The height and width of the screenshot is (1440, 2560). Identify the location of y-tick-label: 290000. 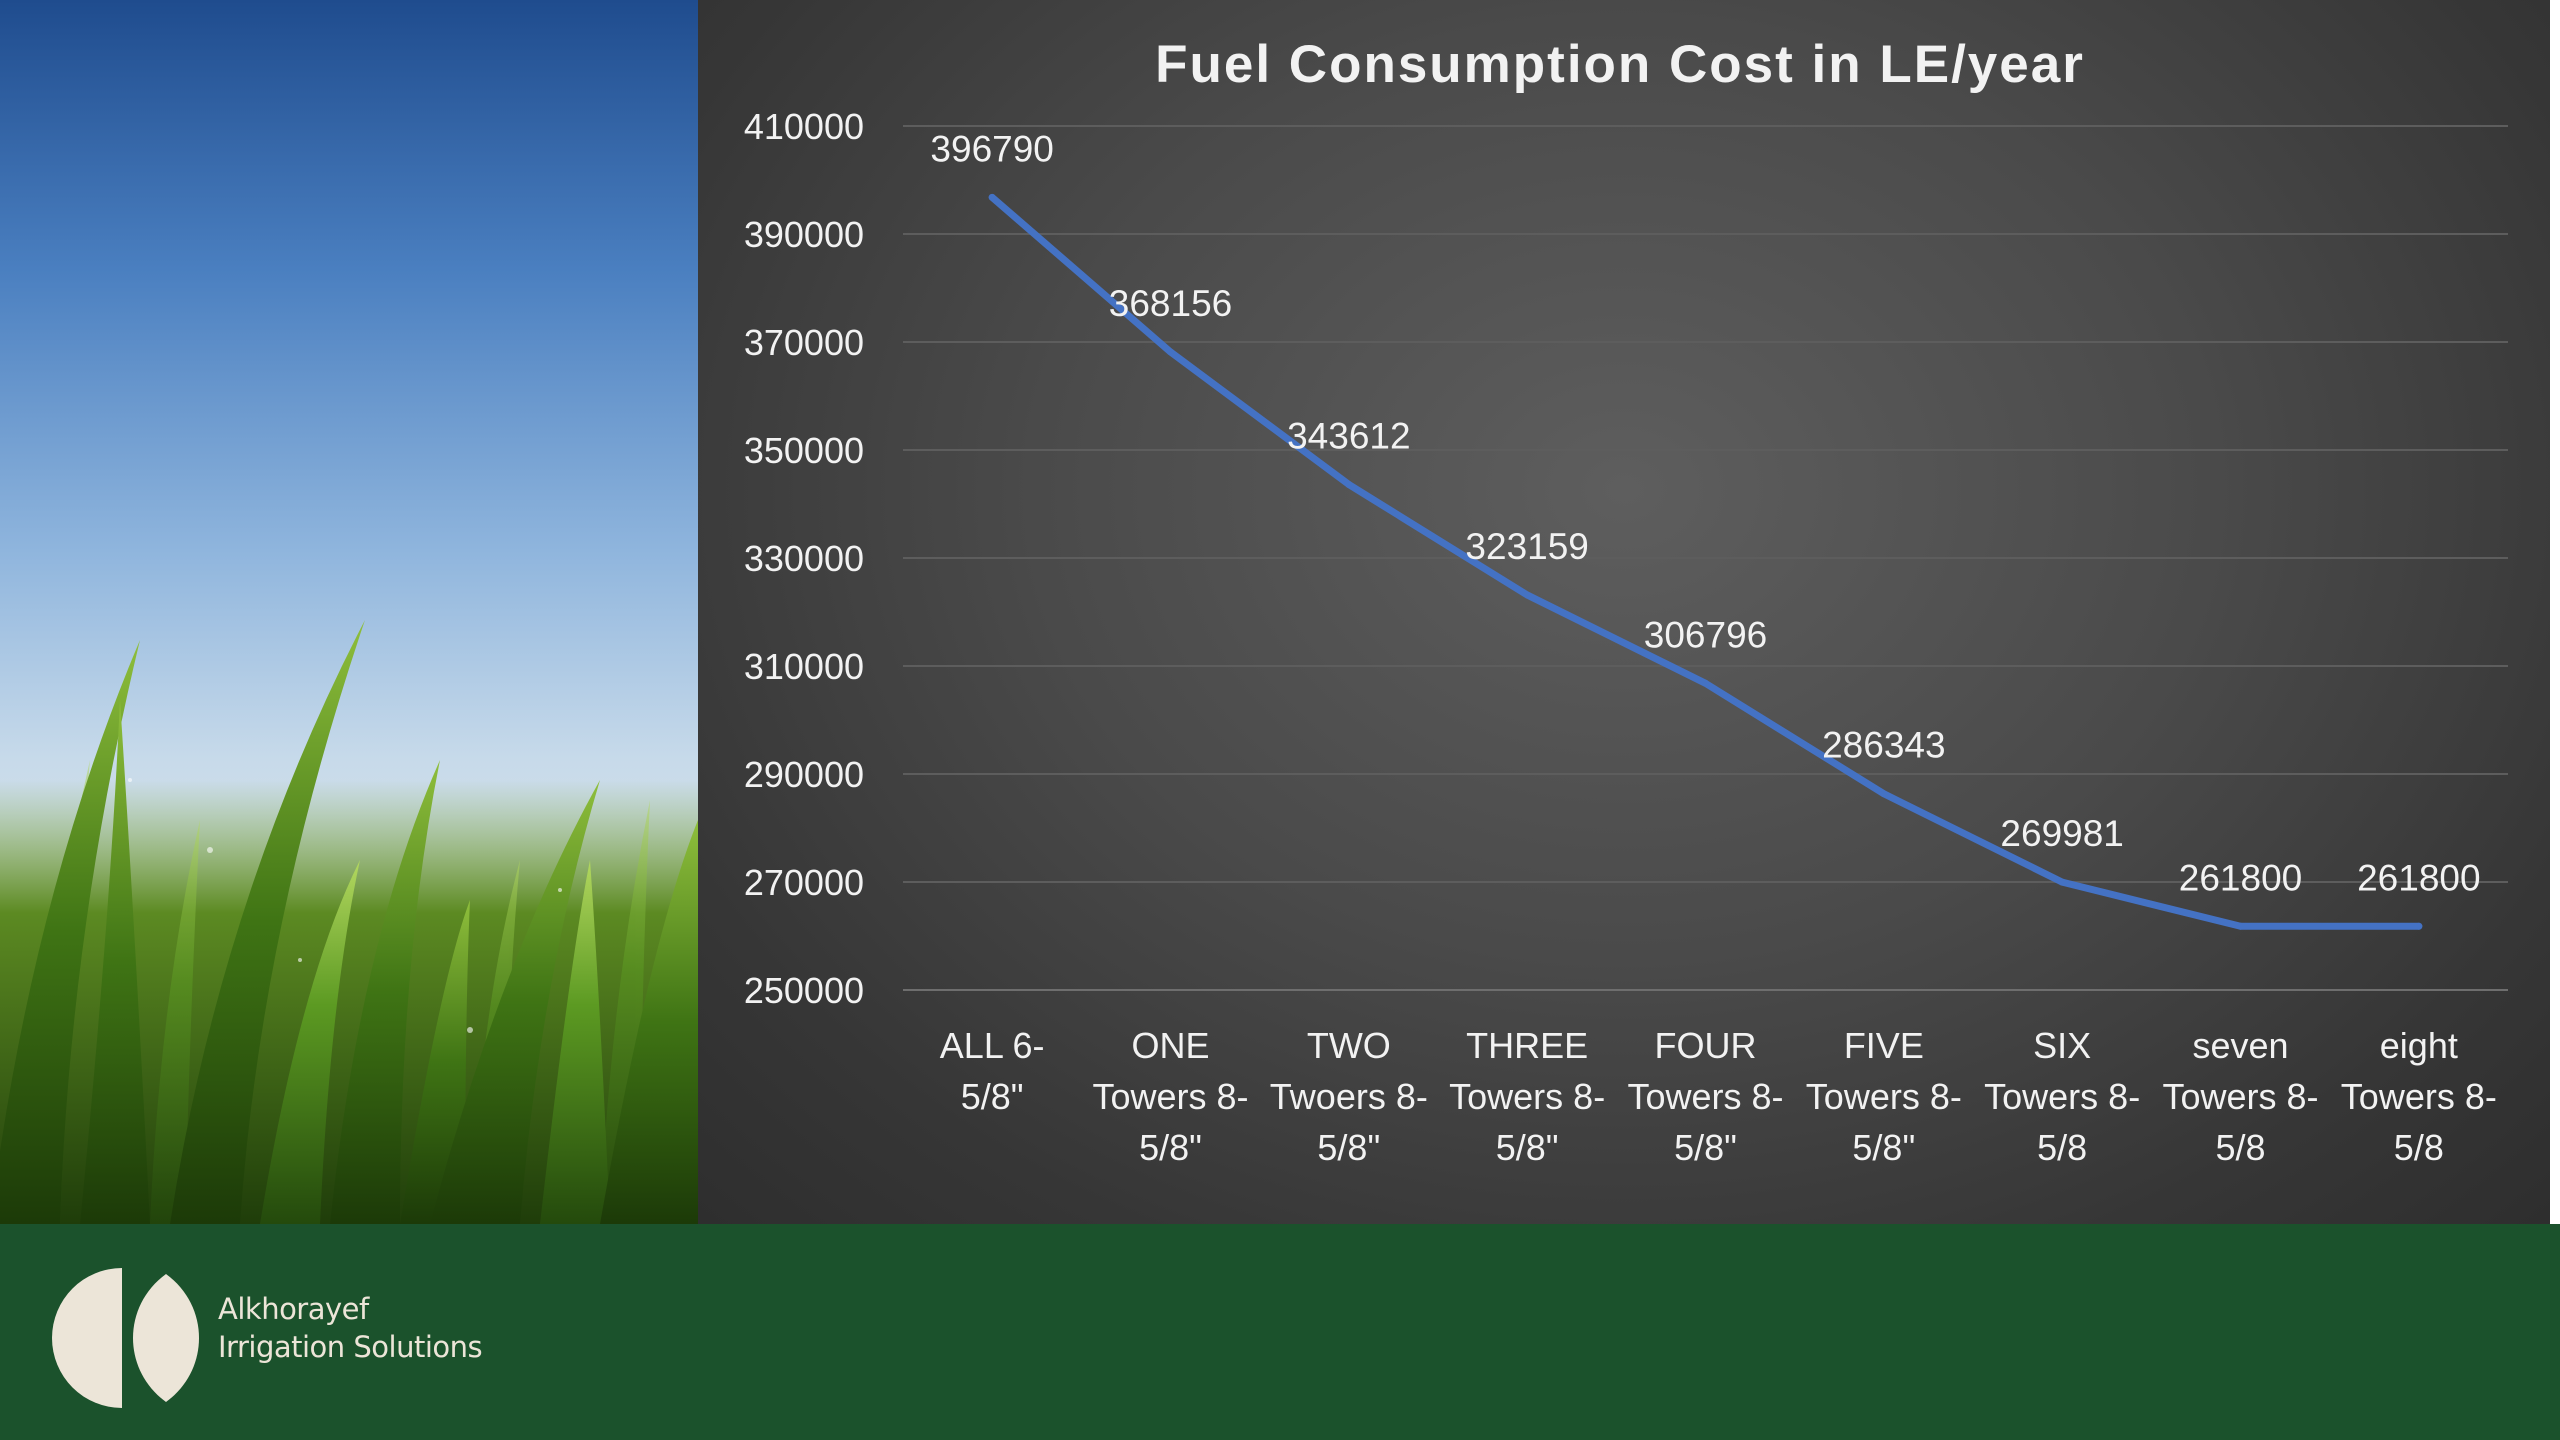
(804, 774).